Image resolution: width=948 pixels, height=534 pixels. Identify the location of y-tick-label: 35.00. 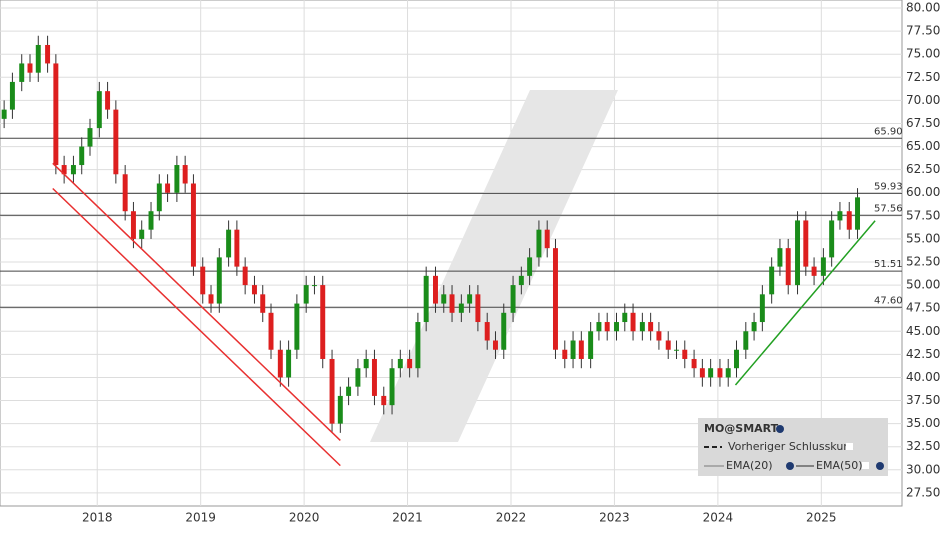
(923, 423).